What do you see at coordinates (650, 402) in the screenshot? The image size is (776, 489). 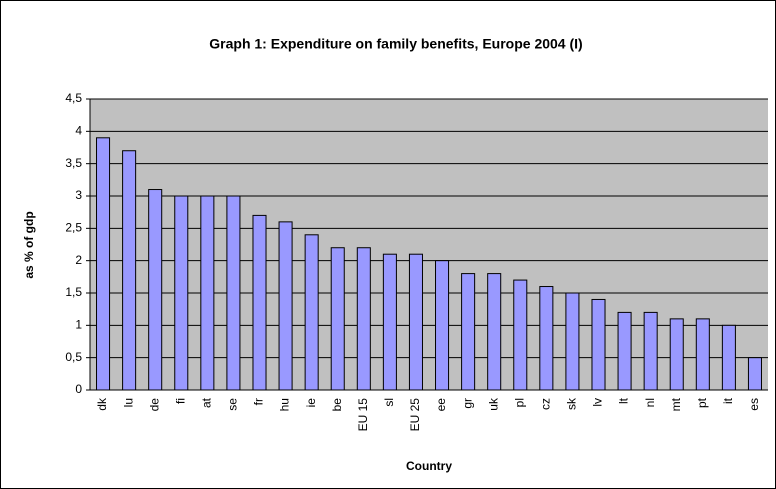 I see `x-tick-label: nl` at bounding box center [650, 402].